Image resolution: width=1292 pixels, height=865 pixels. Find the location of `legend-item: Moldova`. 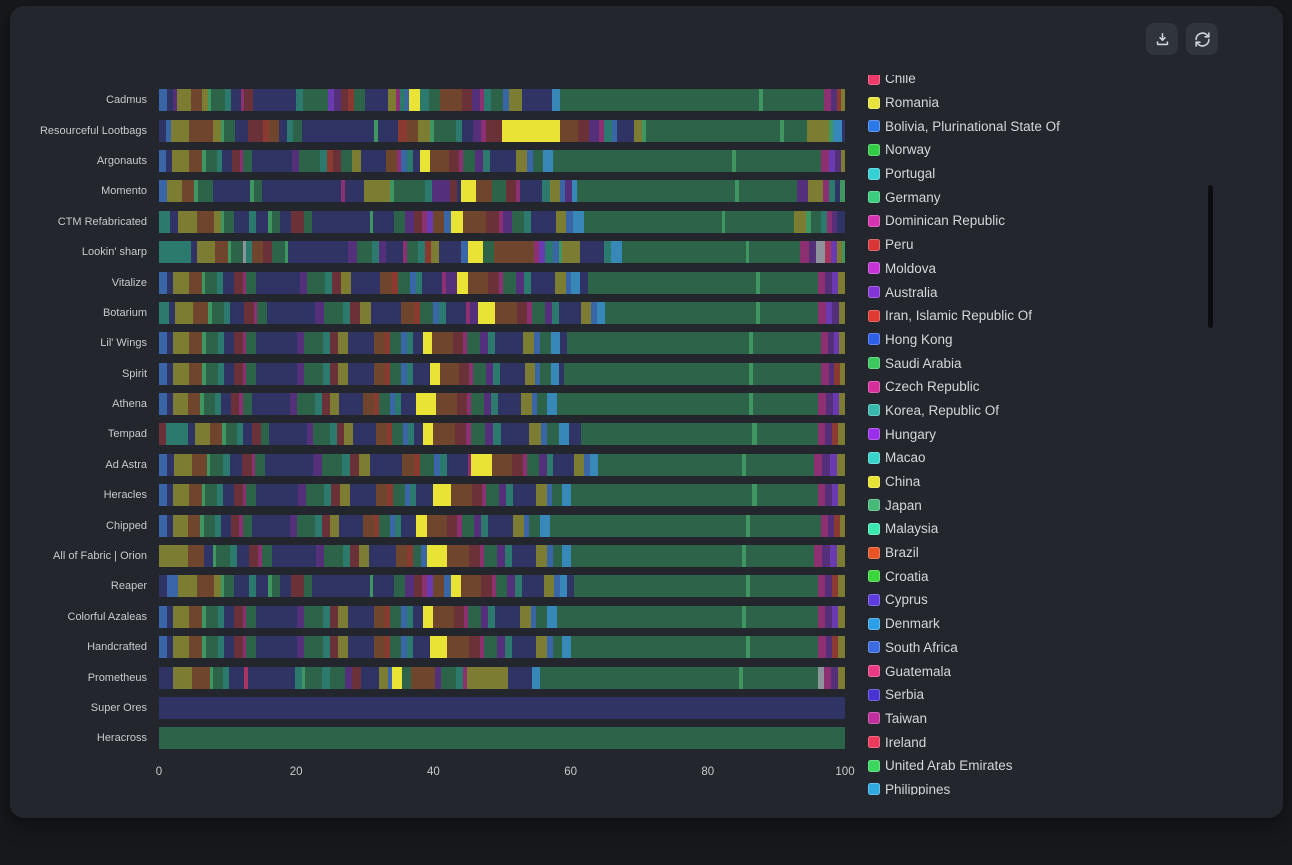

legend-item: Moldova is located at coordinates (1038, 269).